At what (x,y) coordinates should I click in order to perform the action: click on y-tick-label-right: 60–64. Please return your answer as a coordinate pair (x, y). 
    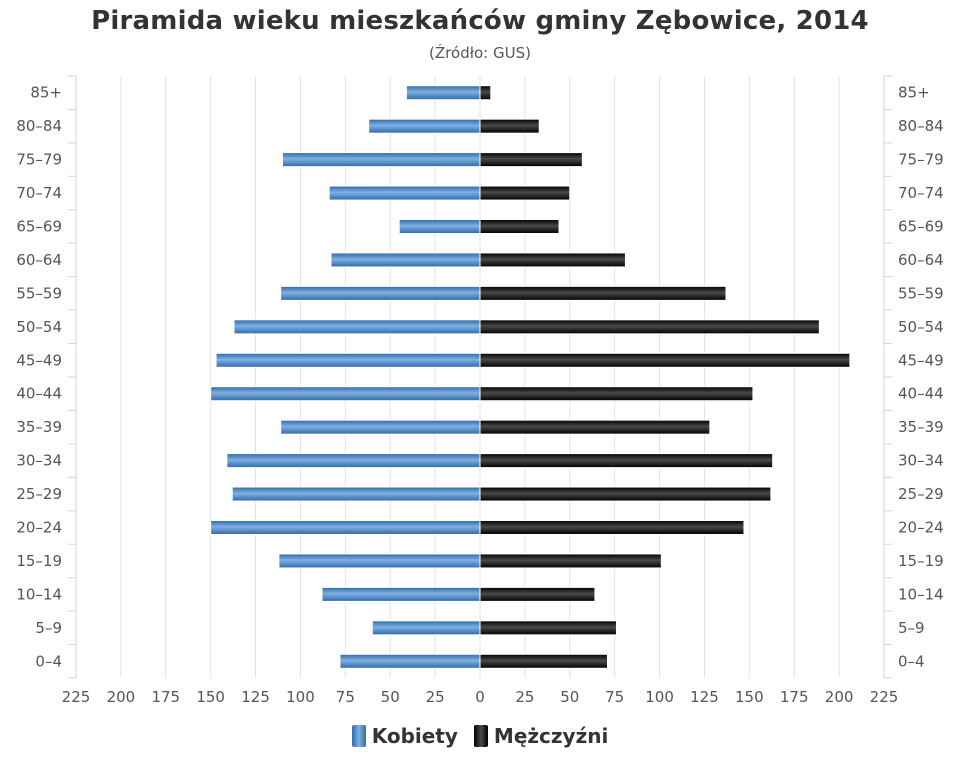
    Looking at the image, I should click on (921, 260).